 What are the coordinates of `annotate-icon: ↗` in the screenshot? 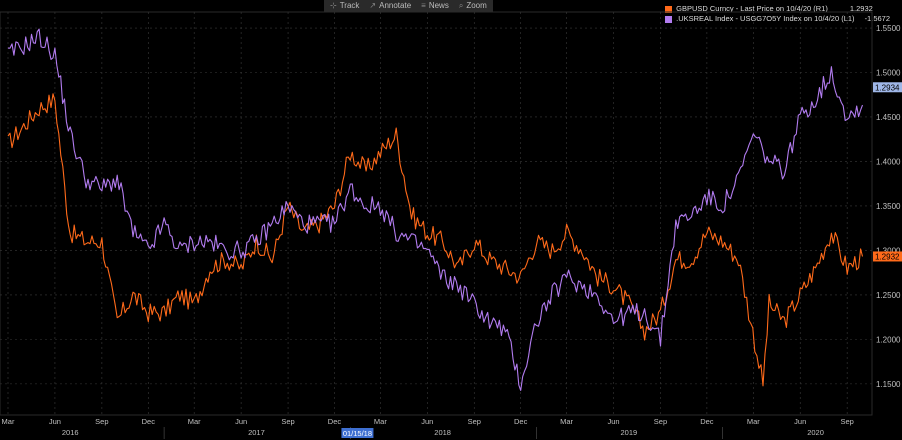 It's located at (373, 5).